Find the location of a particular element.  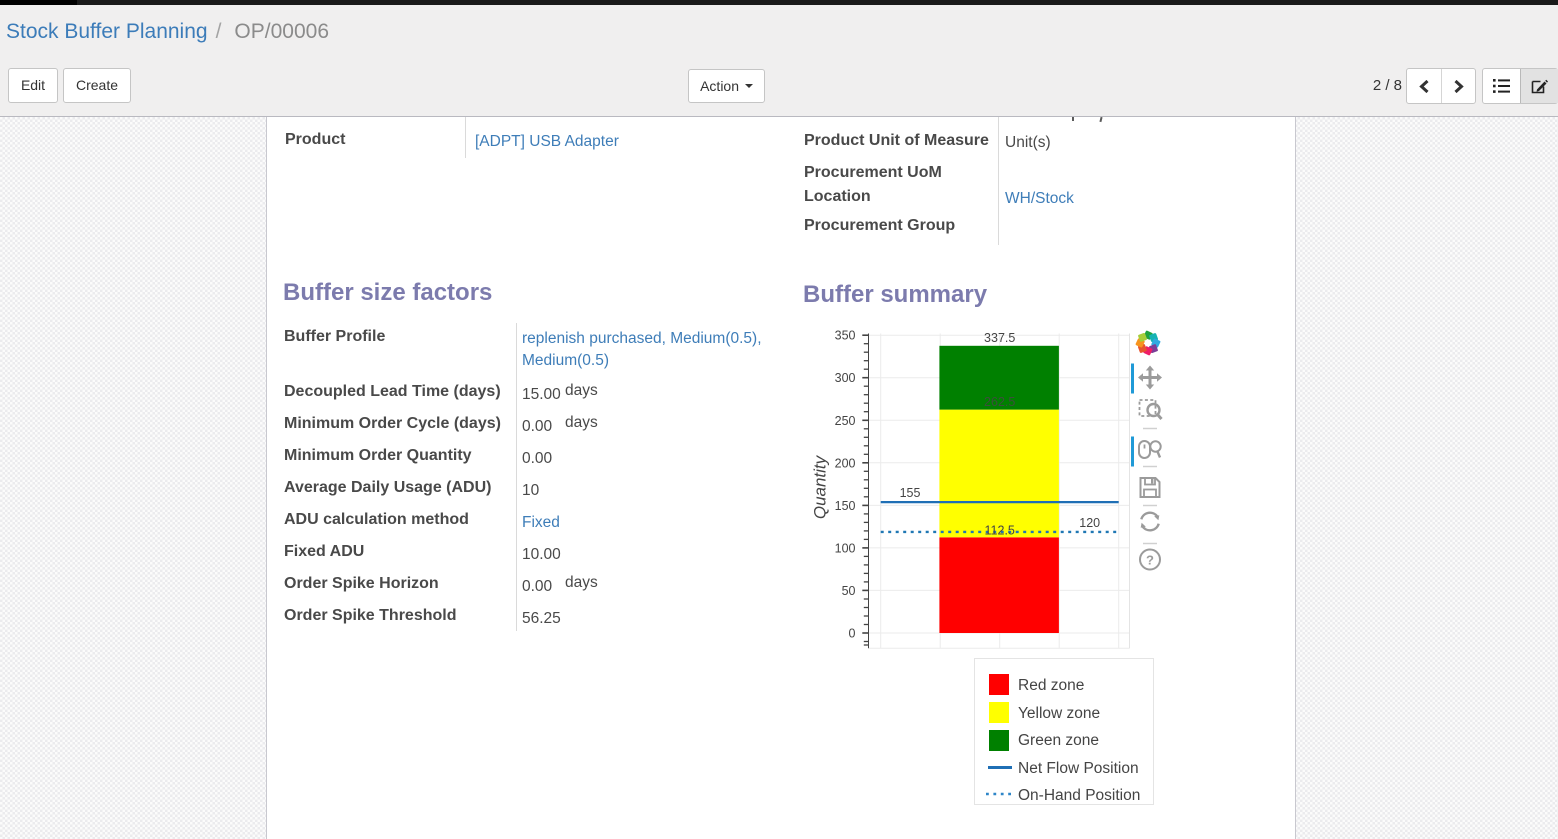

svg-text: 350 is located at coordinates (845, 336).